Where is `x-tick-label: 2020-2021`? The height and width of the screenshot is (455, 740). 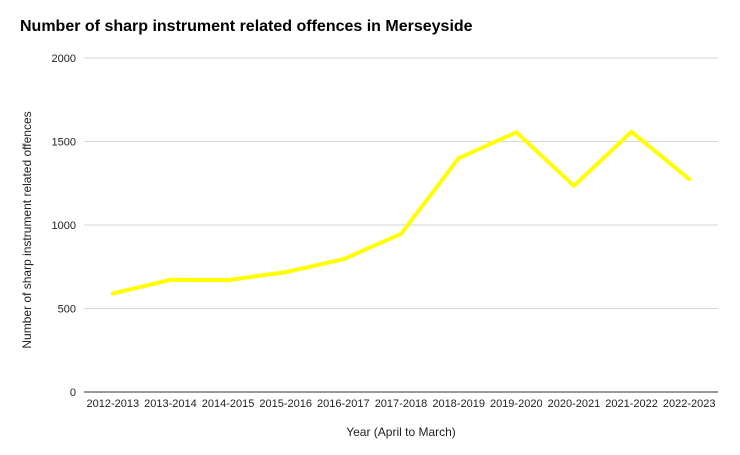 x-tick-label: 2020-2021 is located at coordinates (574, 404).